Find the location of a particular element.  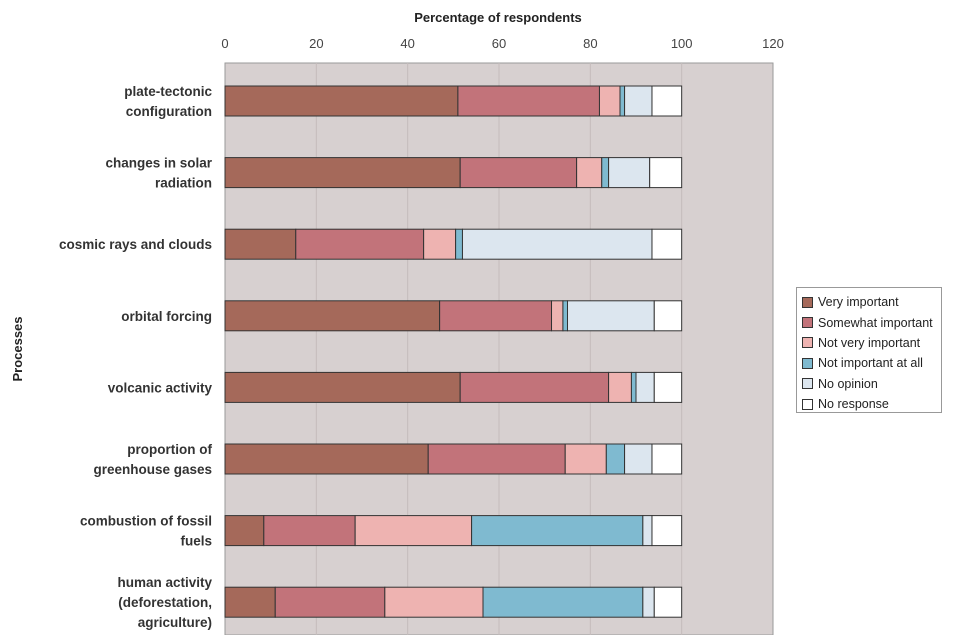

category-label: plate-tectonic configuration is located at coordinates (168, 101).